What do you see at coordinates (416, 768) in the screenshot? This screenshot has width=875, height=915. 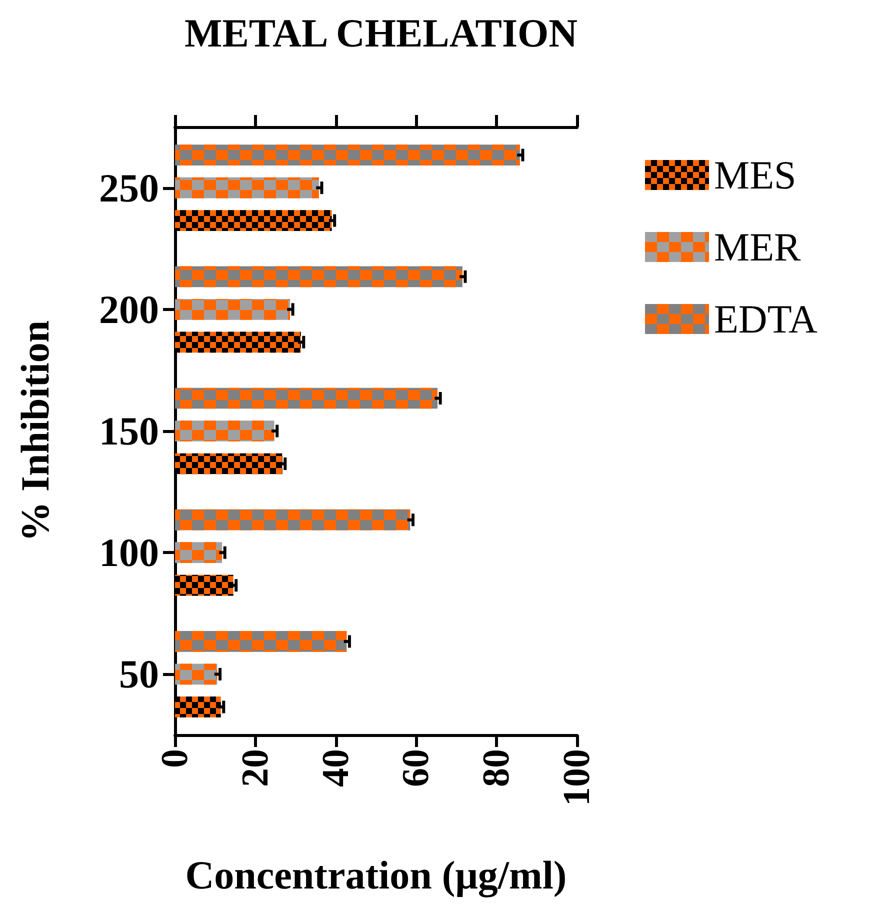 I see `x-tick-label: 60` at bounding box center [416, 768].